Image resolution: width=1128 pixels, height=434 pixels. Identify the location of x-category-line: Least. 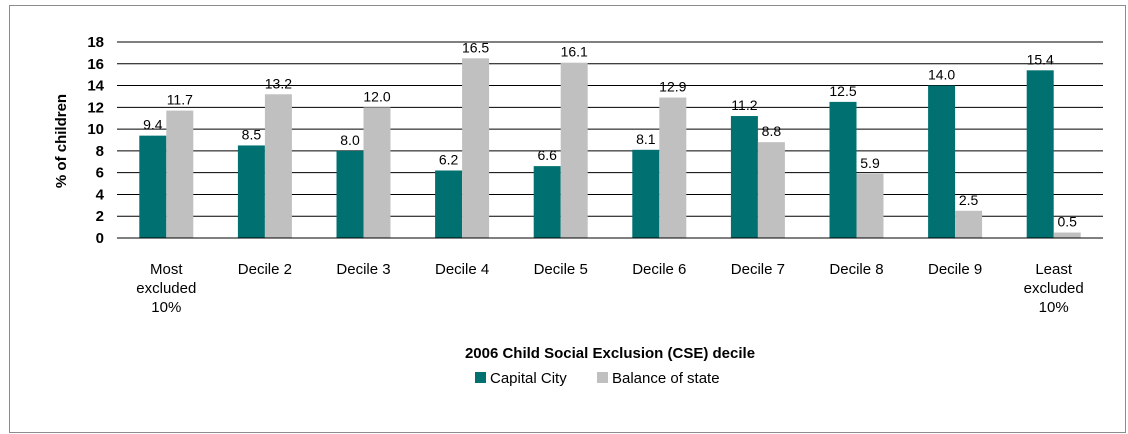
(1054, 269).